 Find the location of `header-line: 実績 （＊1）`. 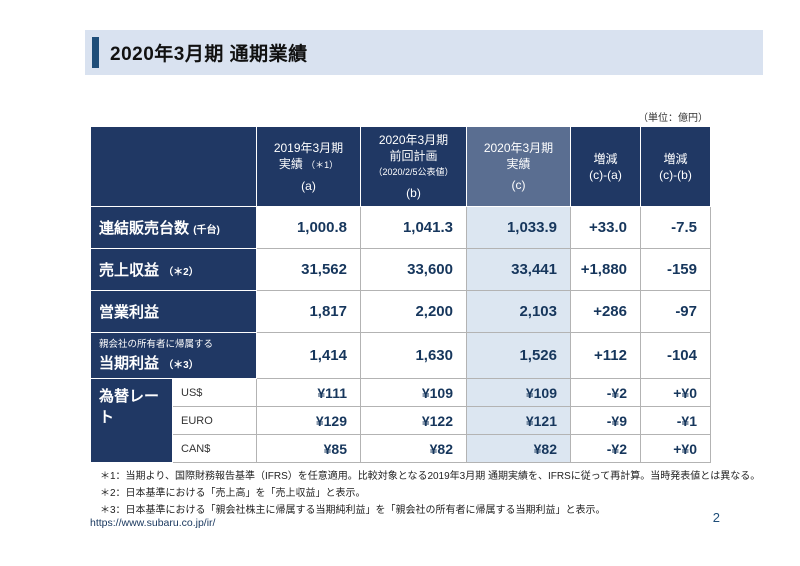

header-line: 実績 （＊1） is located at coordinates (308, 163).